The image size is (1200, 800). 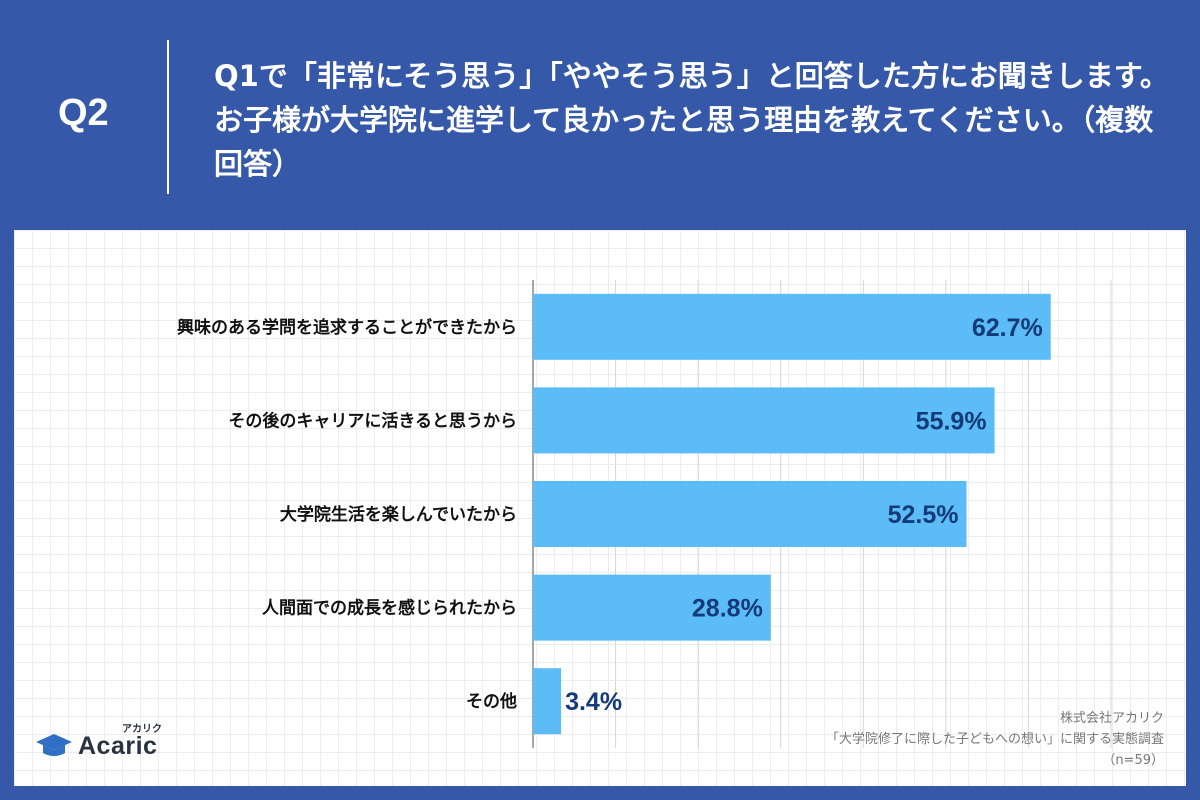 I want to click on question-number: Q2, so click(x=83, y=113).